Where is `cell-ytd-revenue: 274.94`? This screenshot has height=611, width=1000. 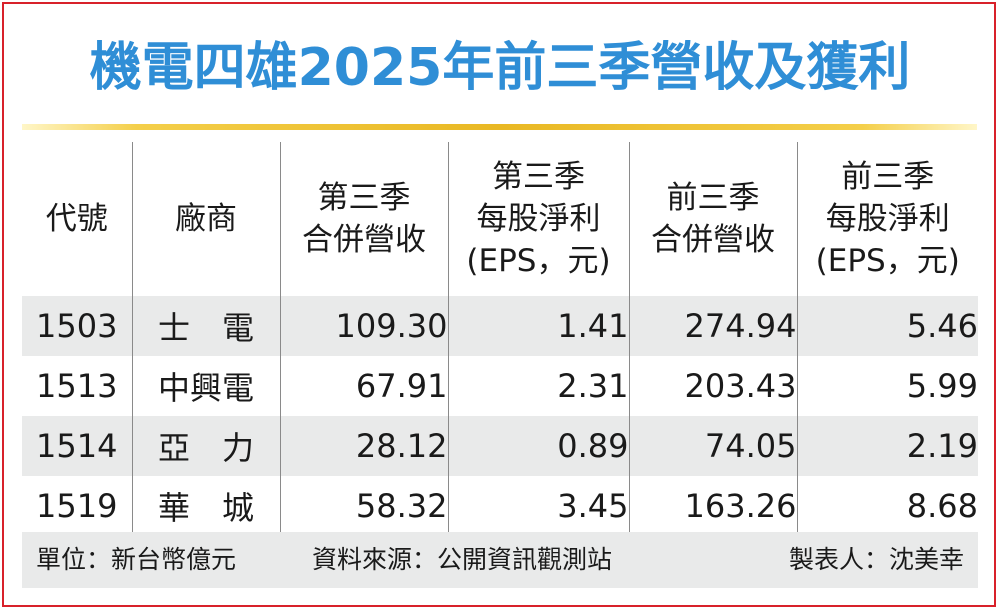
cell-ytd-revenue: 274.94 is located at coordinates (712, 326).